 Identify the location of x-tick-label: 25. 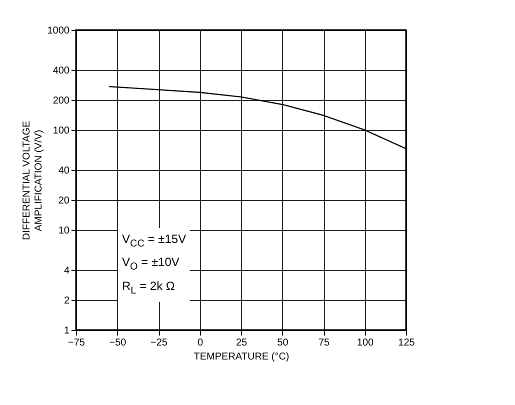
(242, 343).